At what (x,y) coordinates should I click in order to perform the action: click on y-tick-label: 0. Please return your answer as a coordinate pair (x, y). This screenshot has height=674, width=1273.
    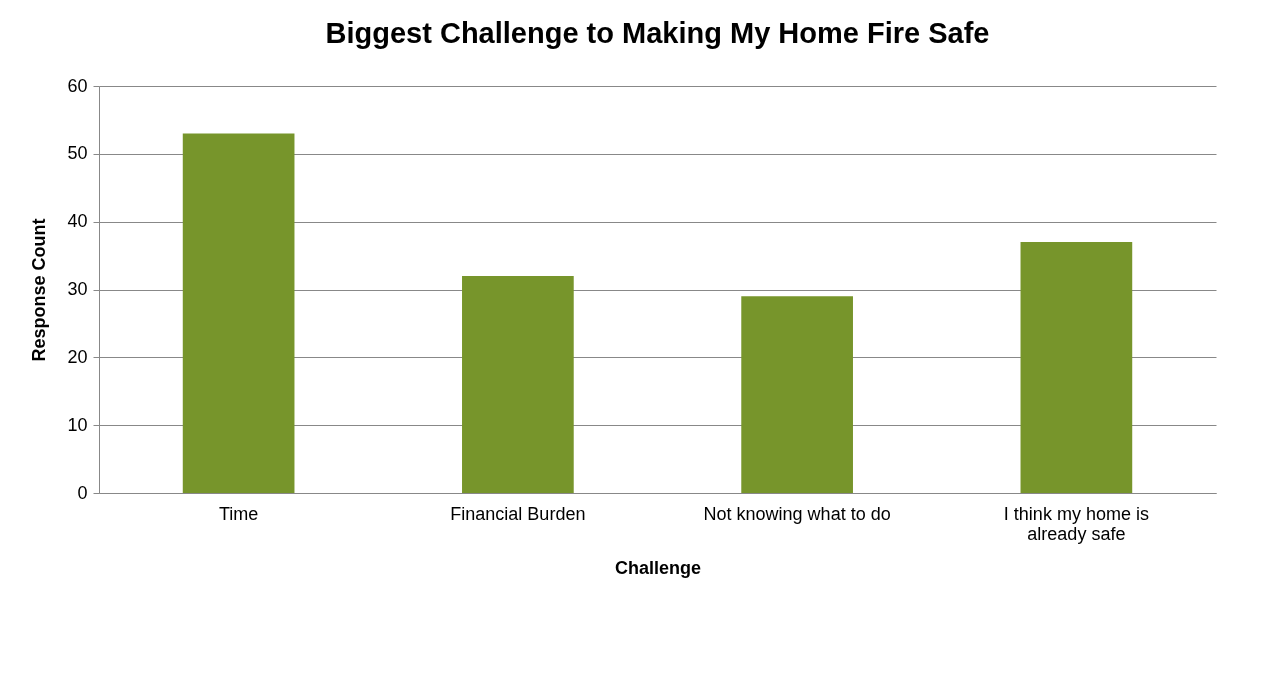
    Looking at the image, I should click on (82, 492).